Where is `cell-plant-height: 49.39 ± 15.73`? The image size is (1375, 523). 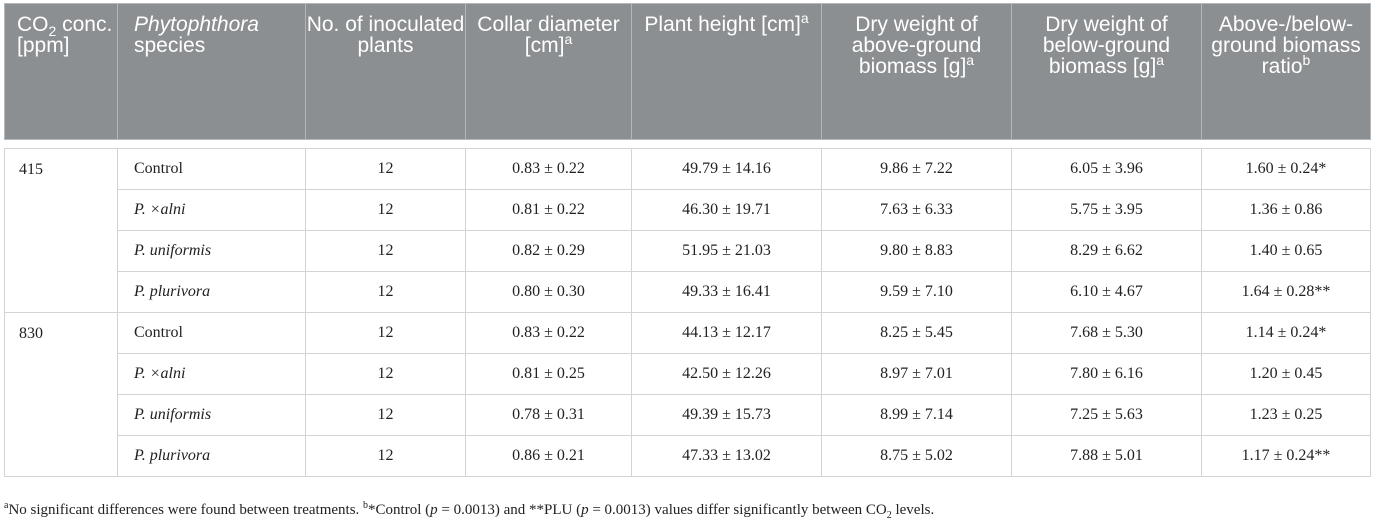 cell-plant-height: 49.39 ± 15.73 is located at coordinates (726, 415).